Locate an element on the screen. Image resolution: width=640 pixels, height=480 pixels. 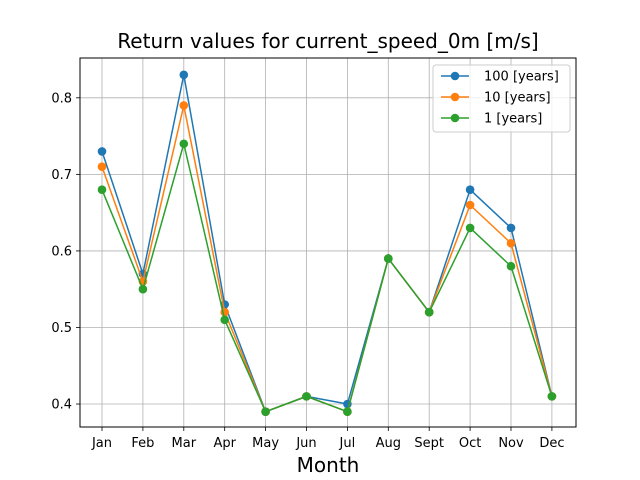
x-tick-label: Jan is located at coordinates (101, 443).